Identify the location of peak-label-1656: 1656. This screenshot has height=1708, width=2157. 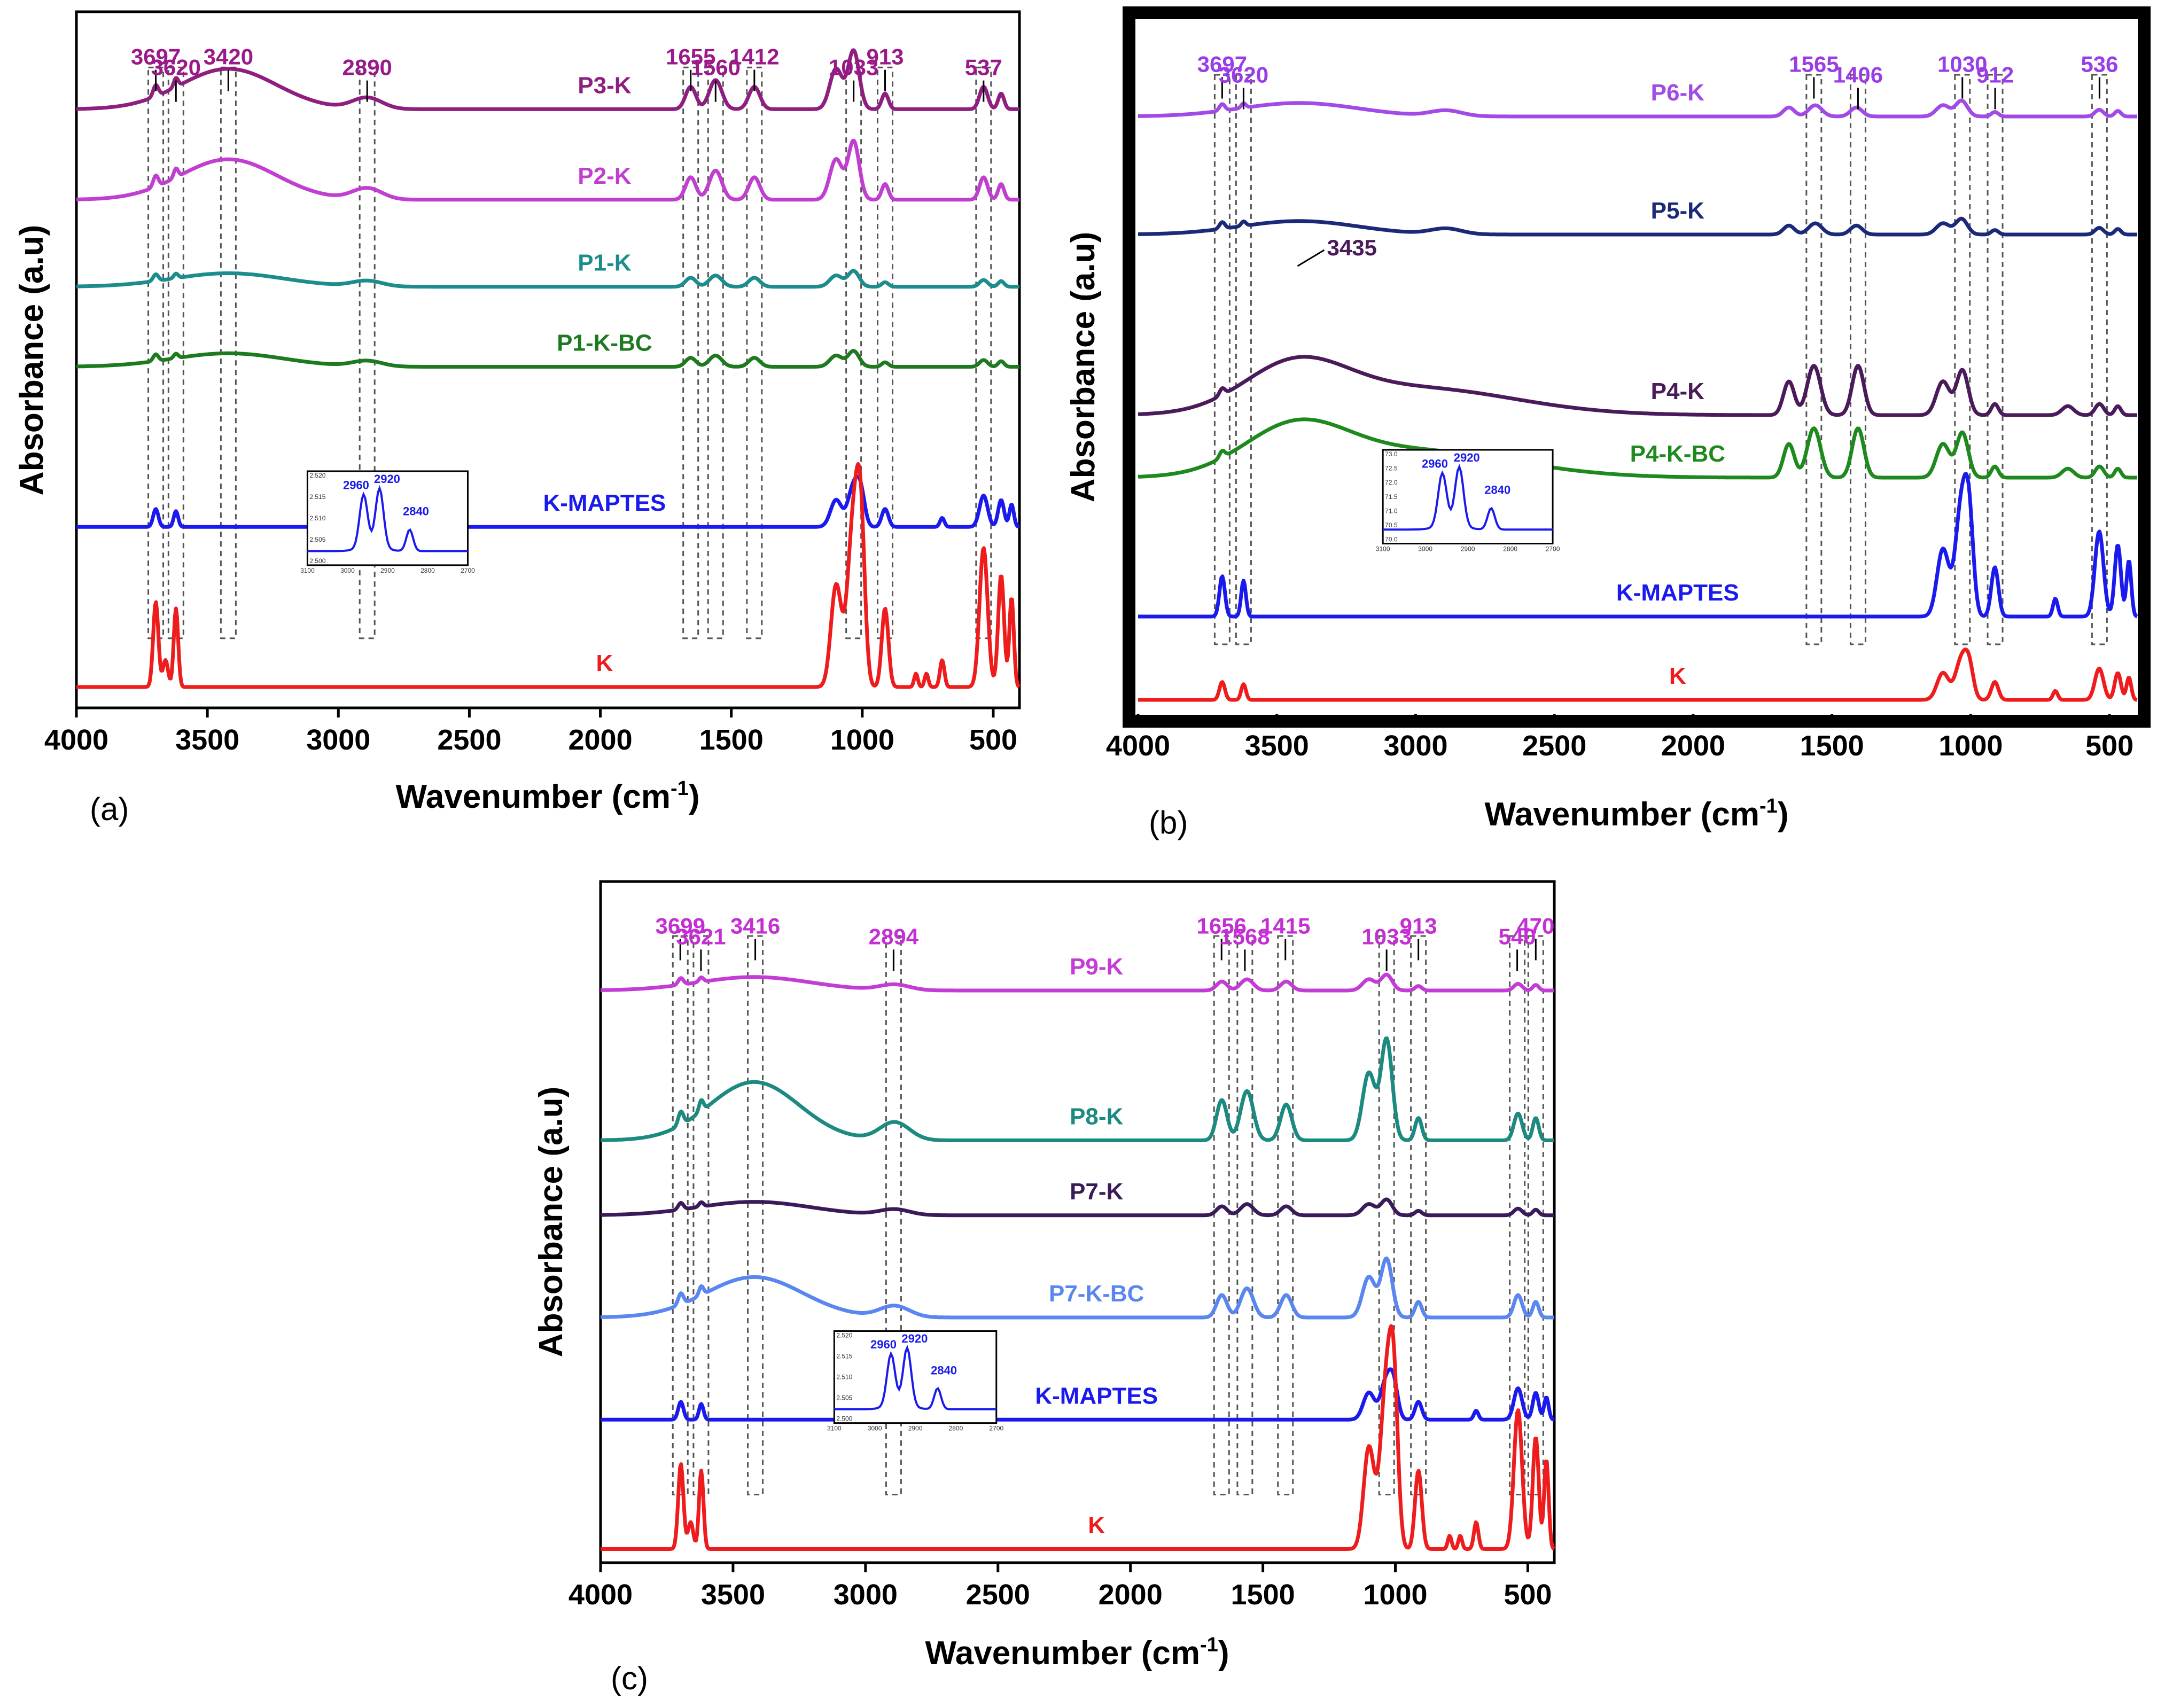
(1222, 925).